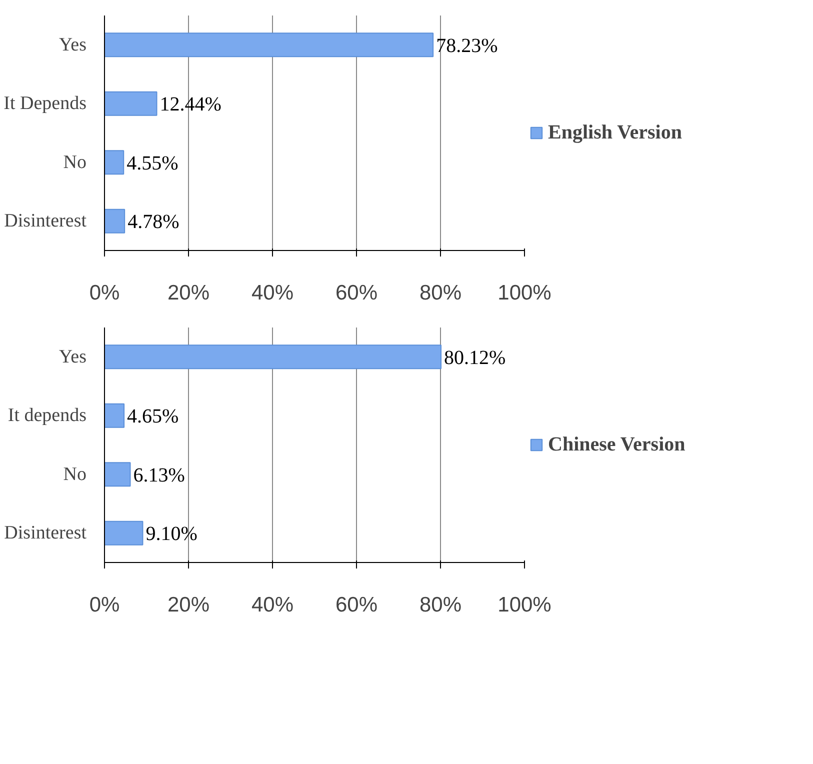  I want to click on data-label: 12.44%, so click(191, 105).